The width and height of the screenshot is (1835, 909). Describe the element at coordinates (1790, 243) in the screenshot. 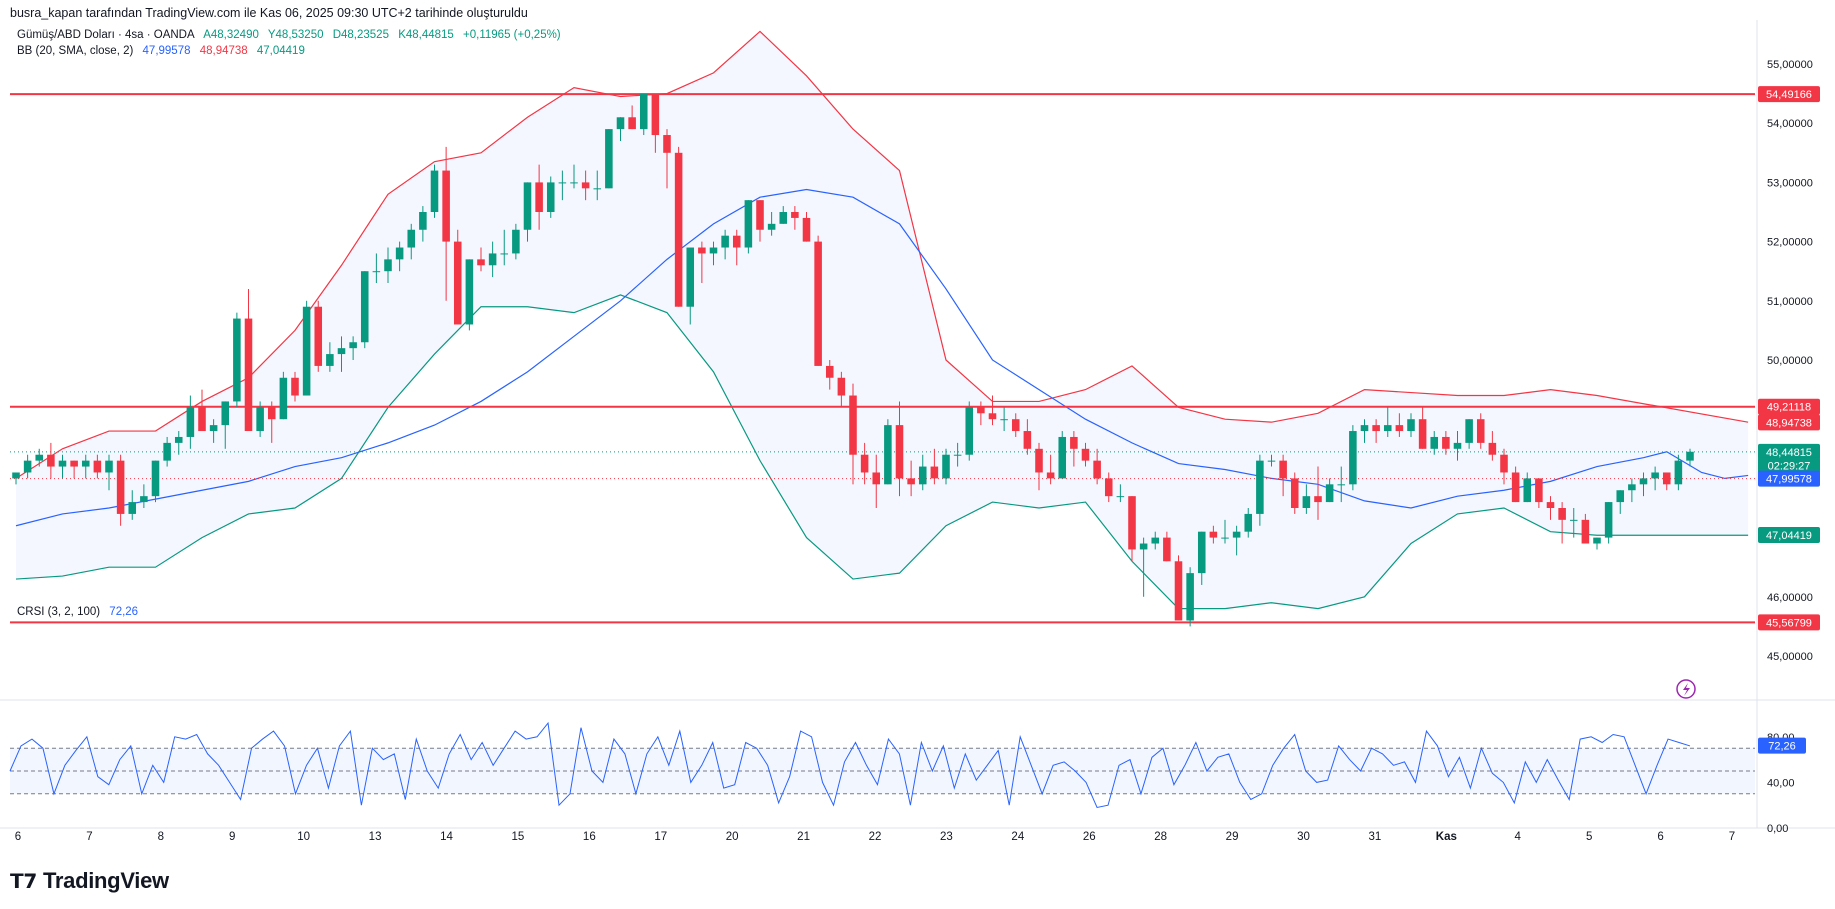

I see `price-tick-label: 52,00000` at that location.